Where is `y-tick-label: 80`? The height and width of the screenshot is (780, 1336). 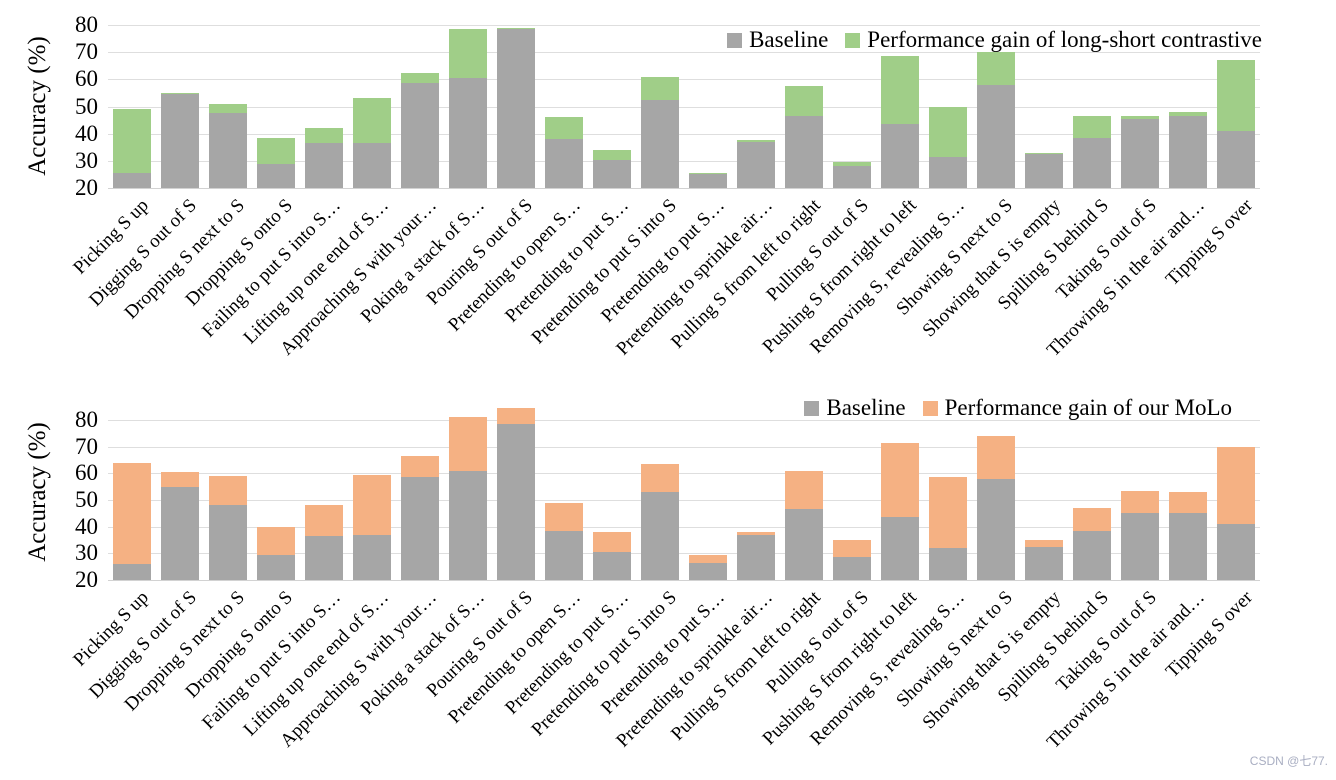 y-tick-label: 80 is located at coordinates (86, 419).